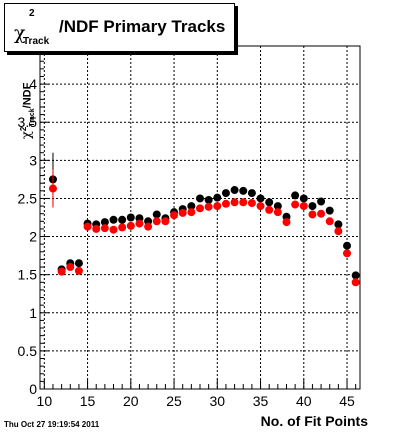 The height and width of the screenshot is (433, 400). Describe the element at coordinates (32, 13) in the screenshot. I see `title-superscript: 2` at that location.